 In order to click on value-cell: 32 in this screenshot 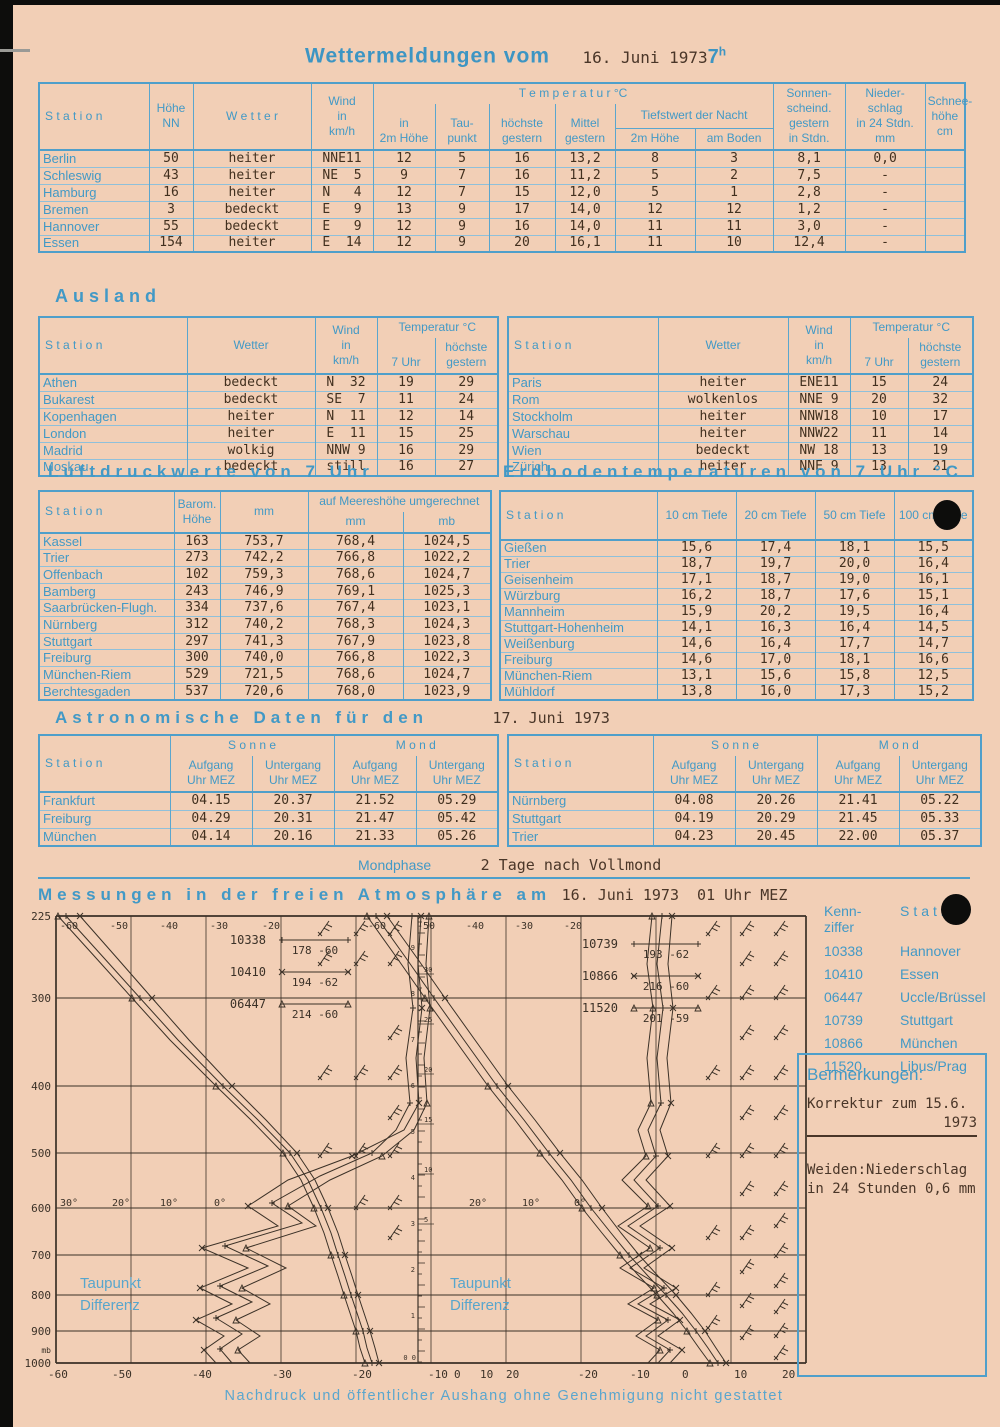, I will do `click(940, 399)`.